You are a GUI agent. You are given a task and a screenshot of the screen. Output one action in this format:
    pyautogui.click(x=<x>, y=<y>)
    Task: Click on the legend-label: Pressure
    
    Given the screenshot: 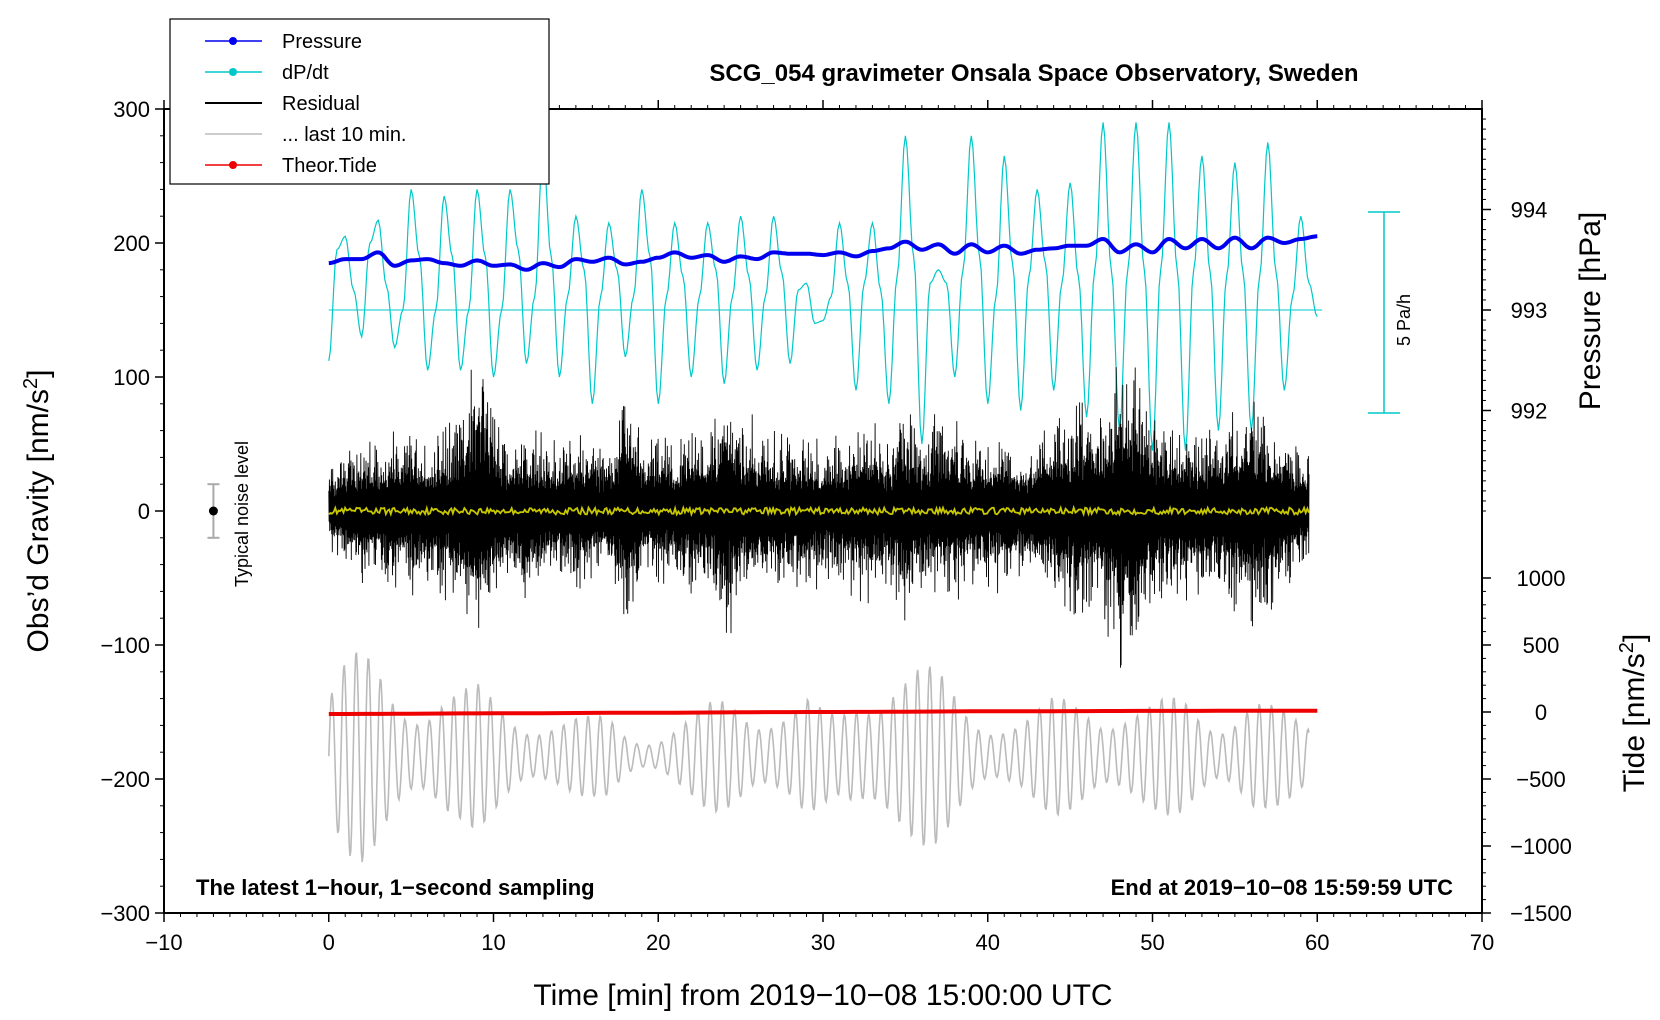 What is the action you would take?
    pyautogui.click(x=322, y=42)
    